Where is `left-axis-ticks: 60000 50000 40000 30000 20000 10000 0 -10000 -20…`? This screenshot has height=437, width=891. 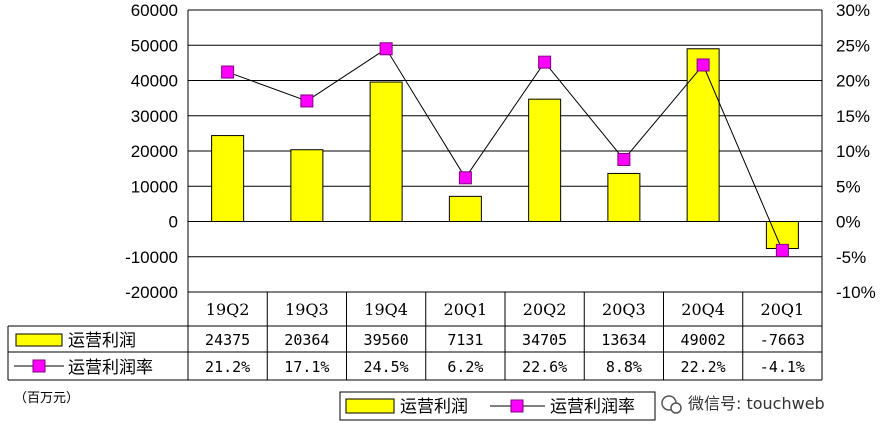 left-axis-ticks: 60000 50000 40000 30000 20000 10000 0 -10000 -20… is located at coordinates (151, 151).